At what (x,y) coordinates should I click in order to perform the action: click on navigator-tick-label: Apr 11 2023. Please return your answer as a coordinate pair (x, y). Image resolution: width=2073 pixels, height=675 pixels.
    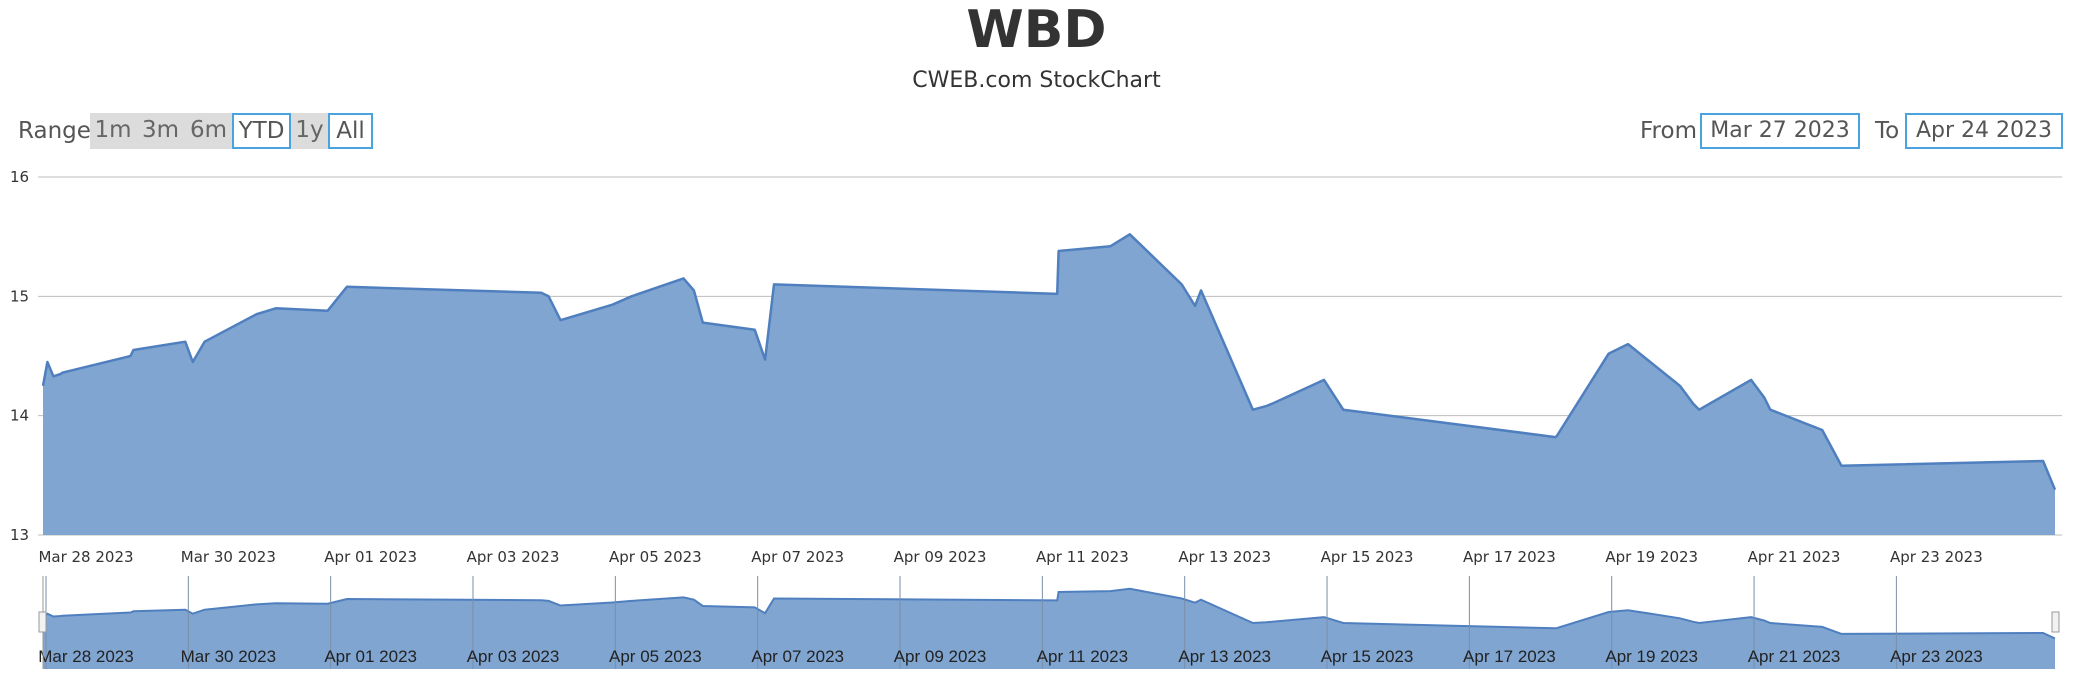
    Looking at the image, I should click on (1082, 656).